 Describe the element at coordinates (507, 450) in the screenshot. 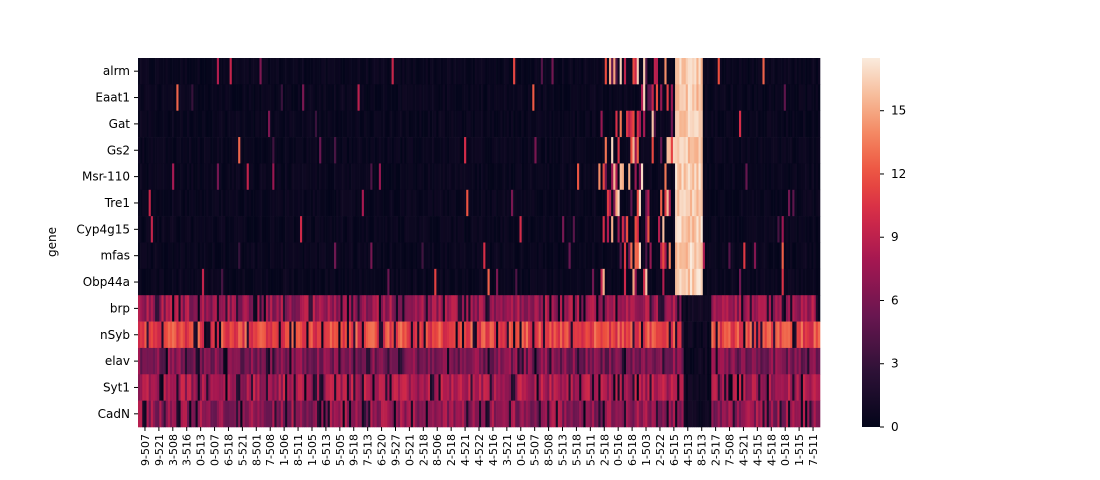

I see `x-tick-label: 3-521` at that location.